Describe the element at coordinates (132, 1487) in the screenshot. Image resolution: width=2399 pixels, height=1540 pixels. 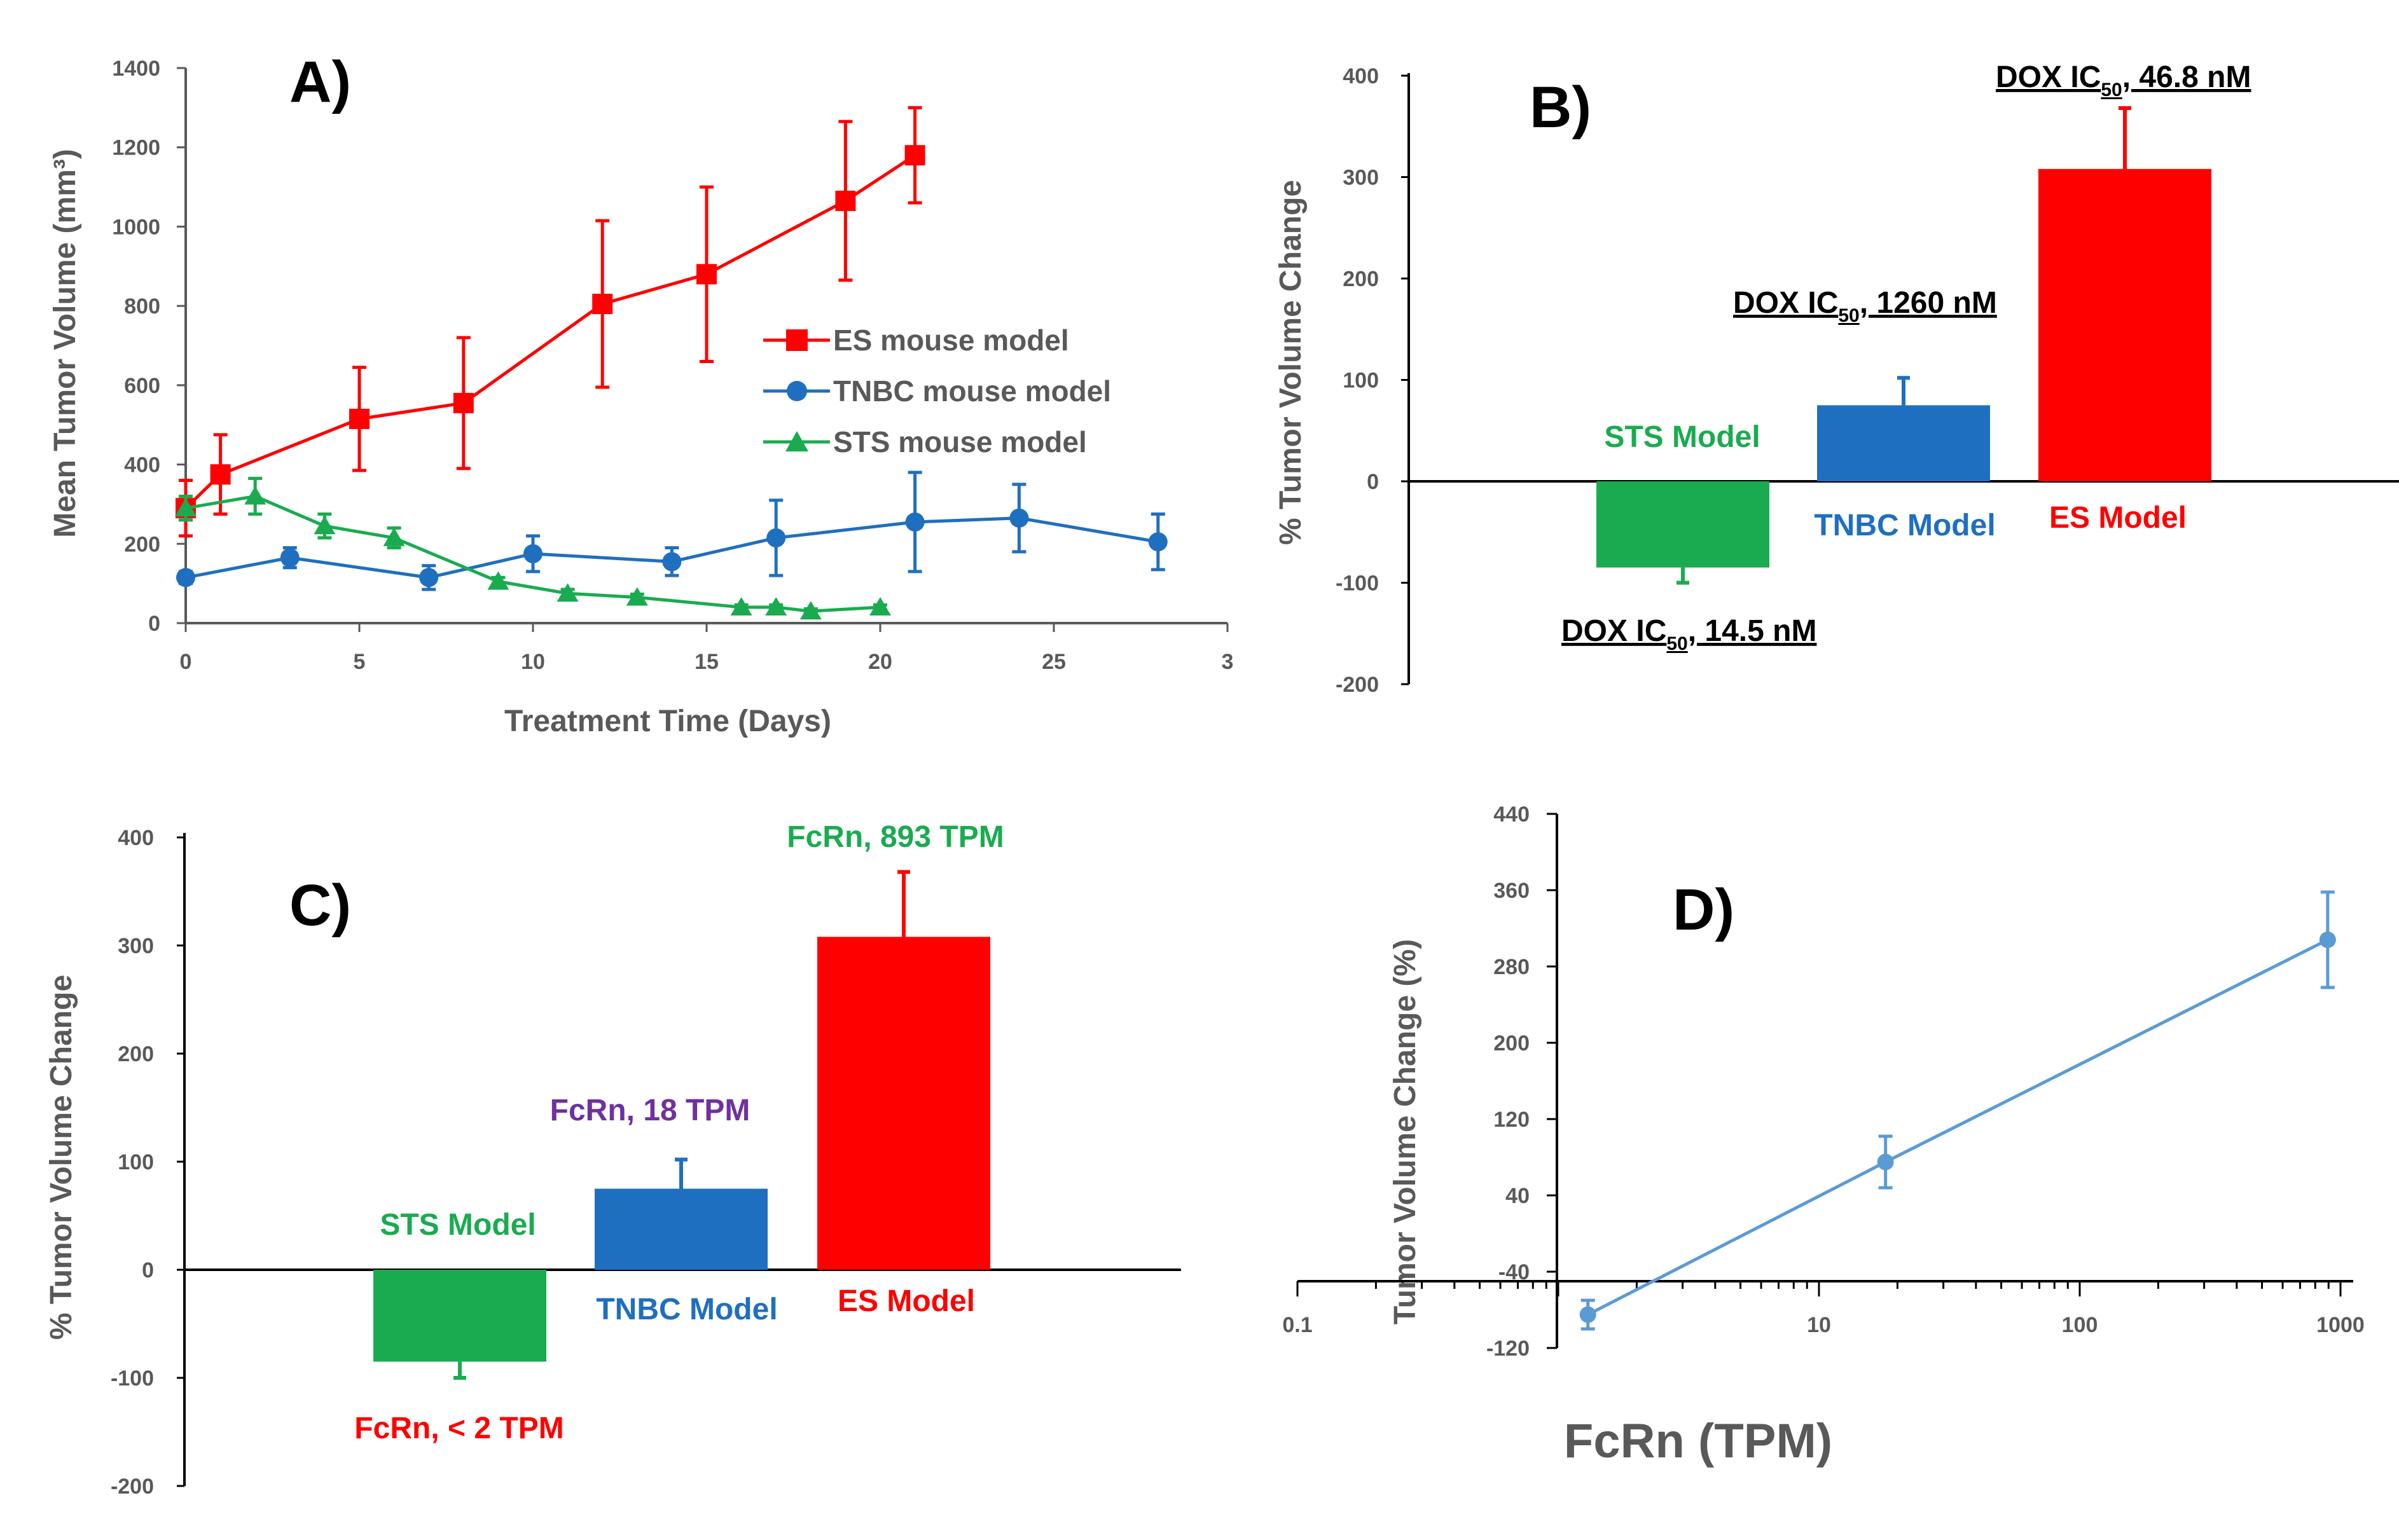
I see `panel-c-y-tick-label: -200` at that location.